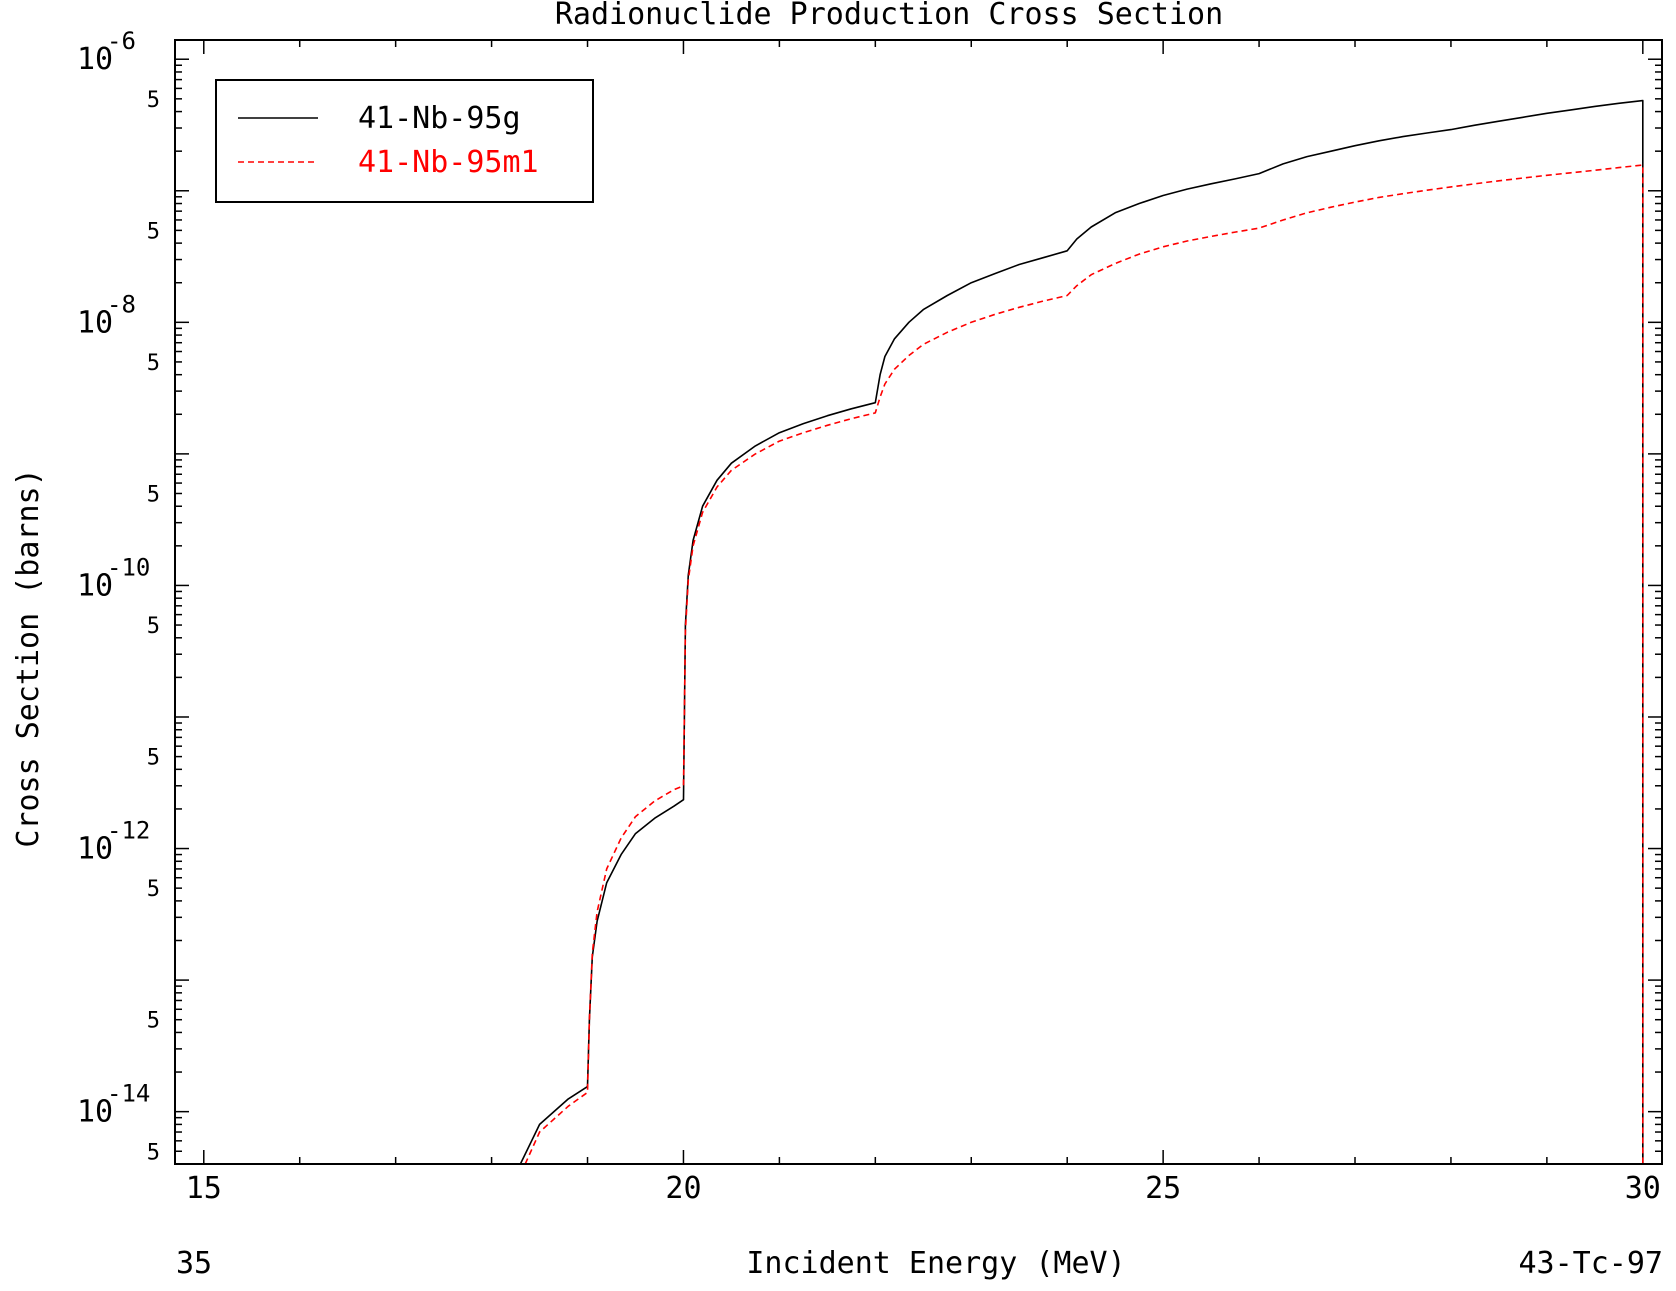 Image resolution: width=1676 pixels, height=1291 pixels. What do you see at coordinates (448, 162) in the screenshot?
I see `legend-label-nb95m1: 41-Nb-95m1` at bounding box center [448, 162].